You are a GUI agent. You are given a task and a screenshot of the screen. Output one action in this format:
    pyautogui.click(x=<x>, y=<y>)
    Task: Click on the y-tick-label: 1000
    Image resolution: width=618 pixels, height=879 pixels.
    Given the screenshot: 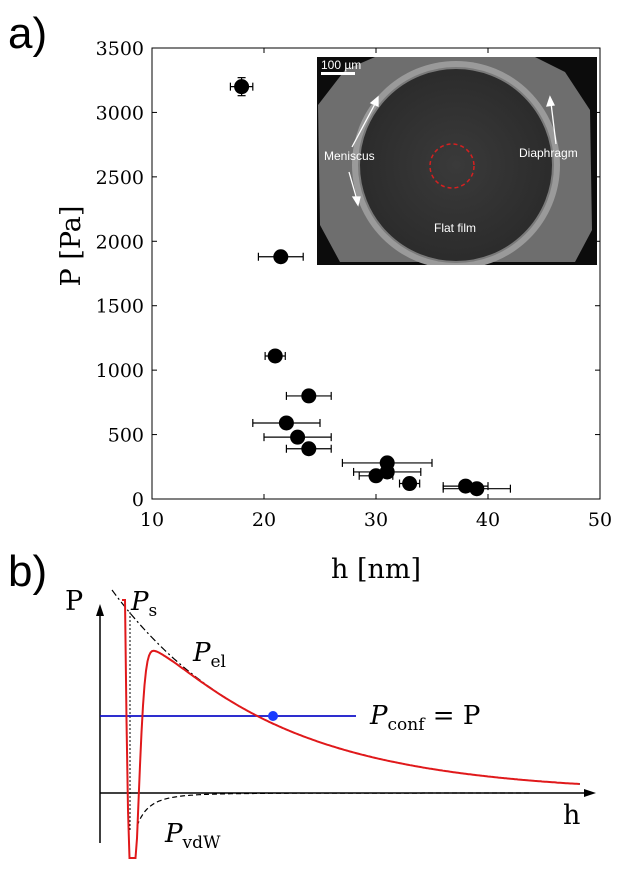 What is the action you would take?
    pyautogui.click(x=120, y=371)
    